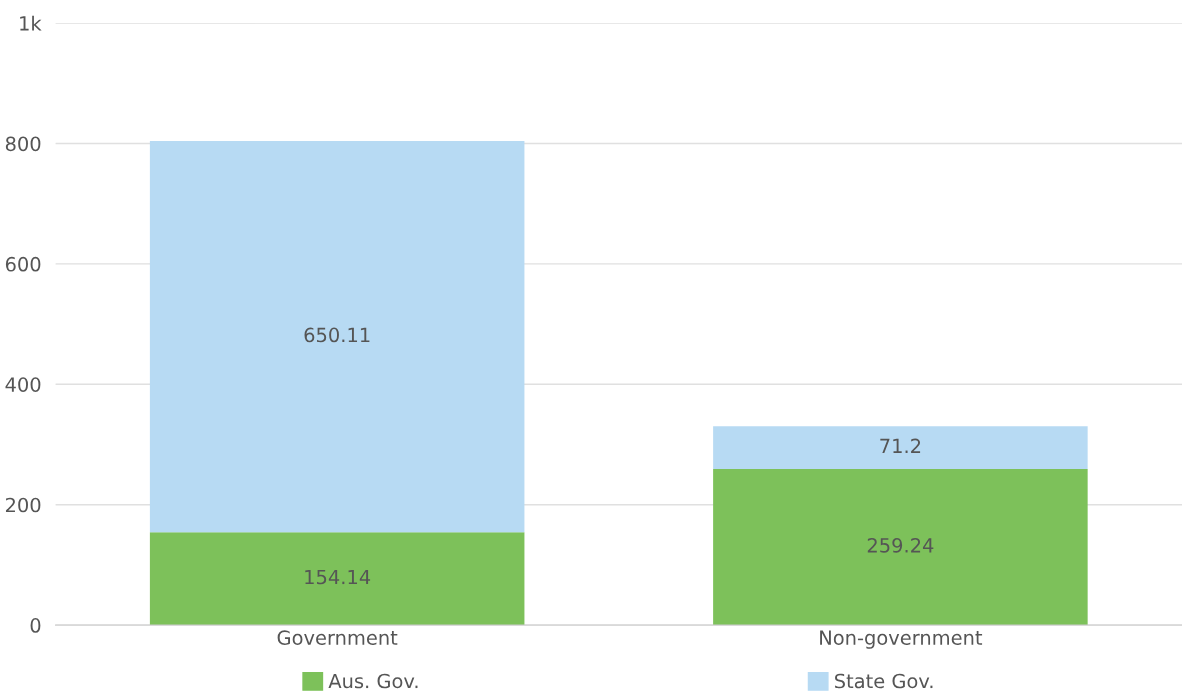  I want to click on x-tick-label: Government, so click(337, 638).